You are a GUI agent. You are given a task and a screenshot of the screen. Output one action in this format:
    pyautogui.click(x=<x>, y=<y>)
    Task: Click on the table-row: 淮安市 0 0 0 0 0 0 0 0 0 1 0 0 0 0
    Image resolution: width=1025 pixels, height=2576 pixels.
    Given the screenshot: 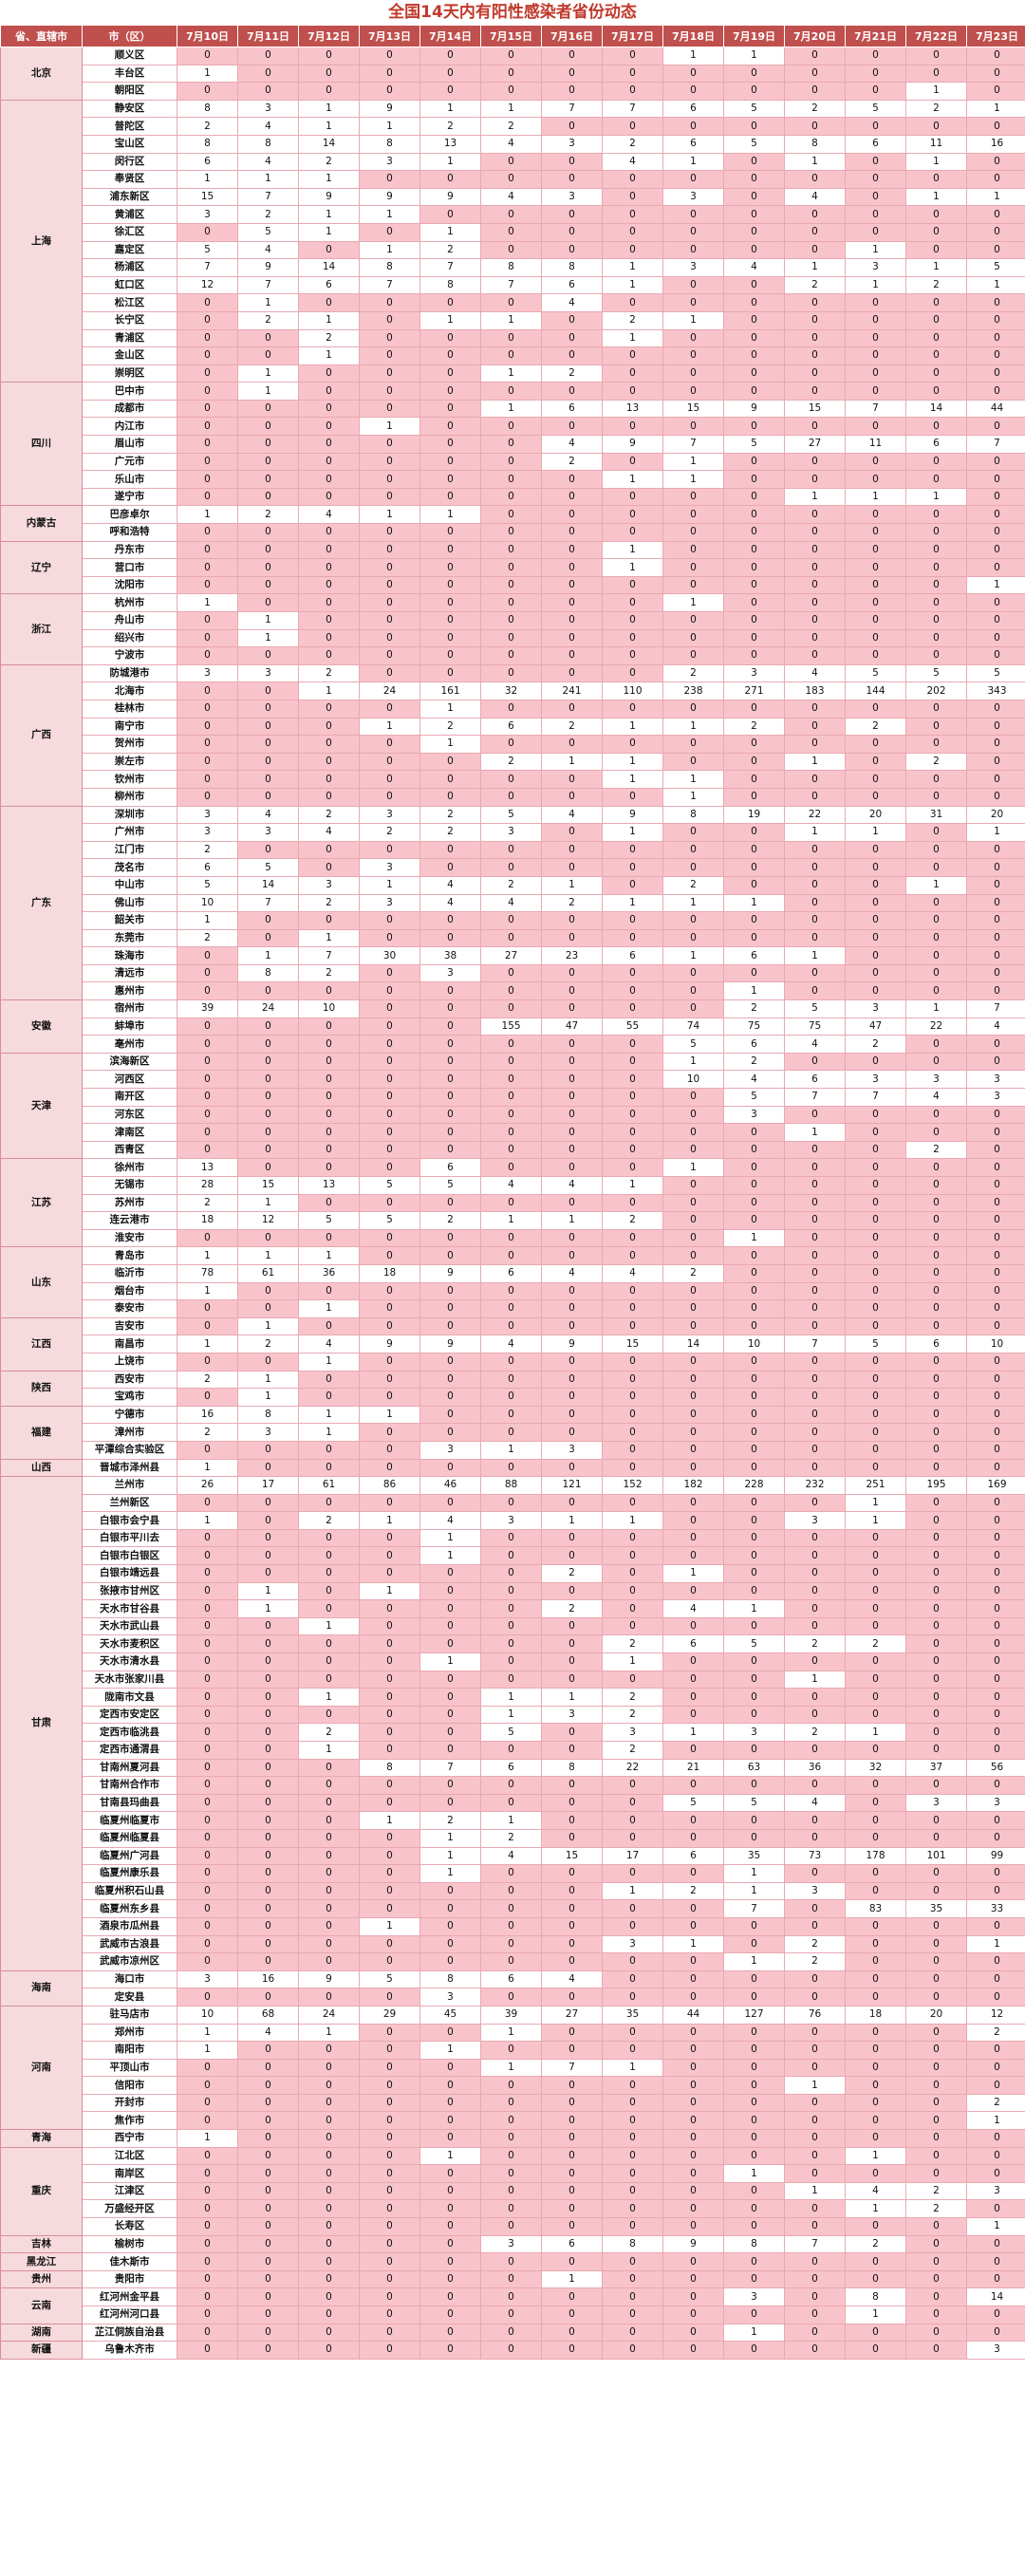 What is the action you would take?
    pyautogui.click(x=513, y=1238)
    